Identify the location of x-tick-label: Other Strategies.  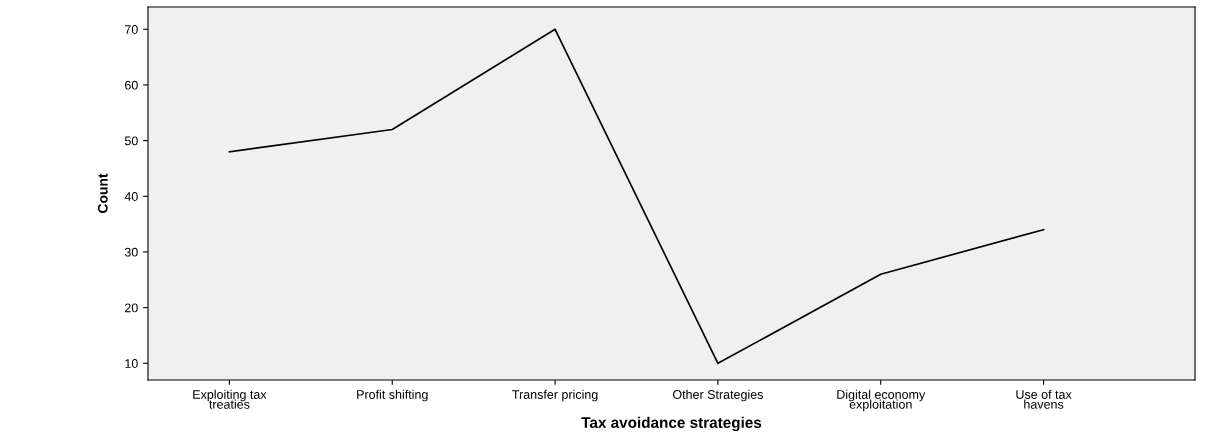
(717, 395).